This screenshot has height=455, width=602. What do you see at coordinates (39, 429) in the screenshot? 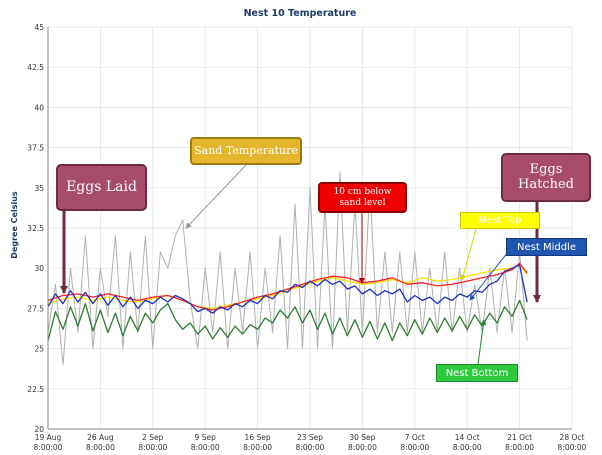
I see `y-tick-label: 20` at bounding box center [39, 429].